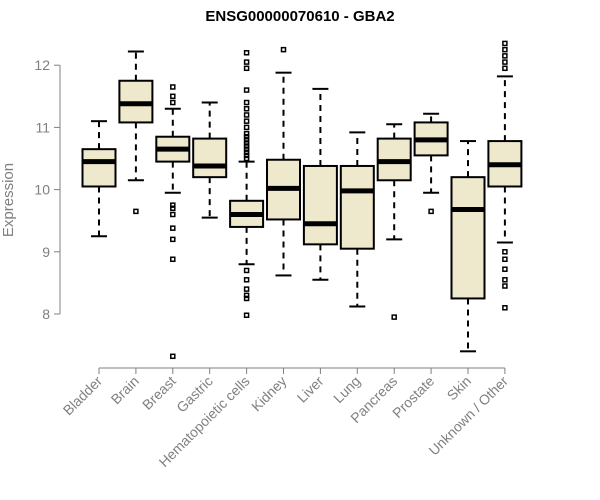 Image resolution: width=600 pixels, height=500 pixels. I want to click on y-tick-label: 11, so click(42, 127).